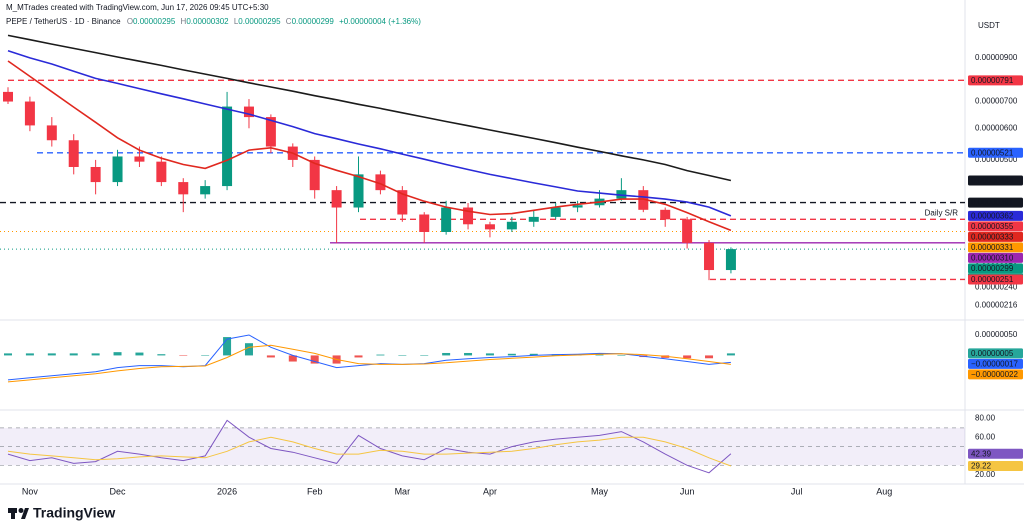 This screenshot has width=1024, height=531. Describe the element at coordinates (315, 491) in the screenshot. I see `x-tick-label: Feb` at that location.